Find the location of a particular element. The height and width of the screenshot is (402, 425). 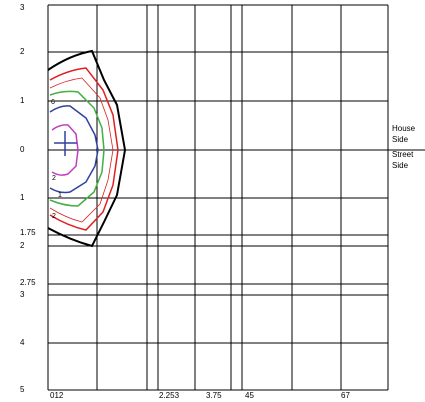

y-label: 2.75 is located at coordinates (28, 282).